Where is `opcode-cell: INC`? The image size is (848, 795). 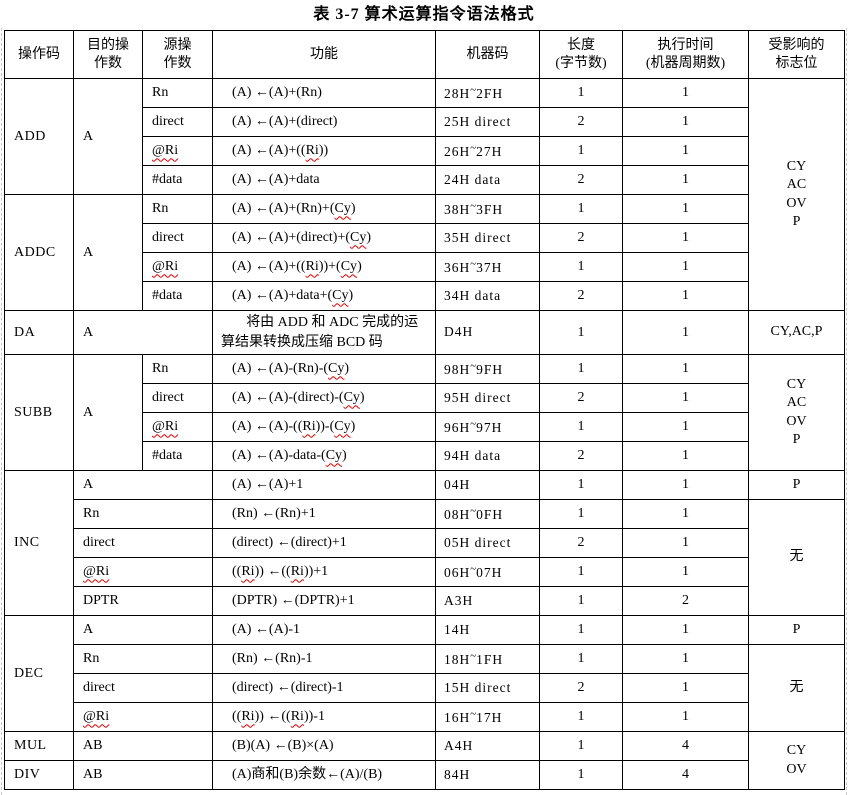 opcode-cell: INC is located at coordinates (39, 543).